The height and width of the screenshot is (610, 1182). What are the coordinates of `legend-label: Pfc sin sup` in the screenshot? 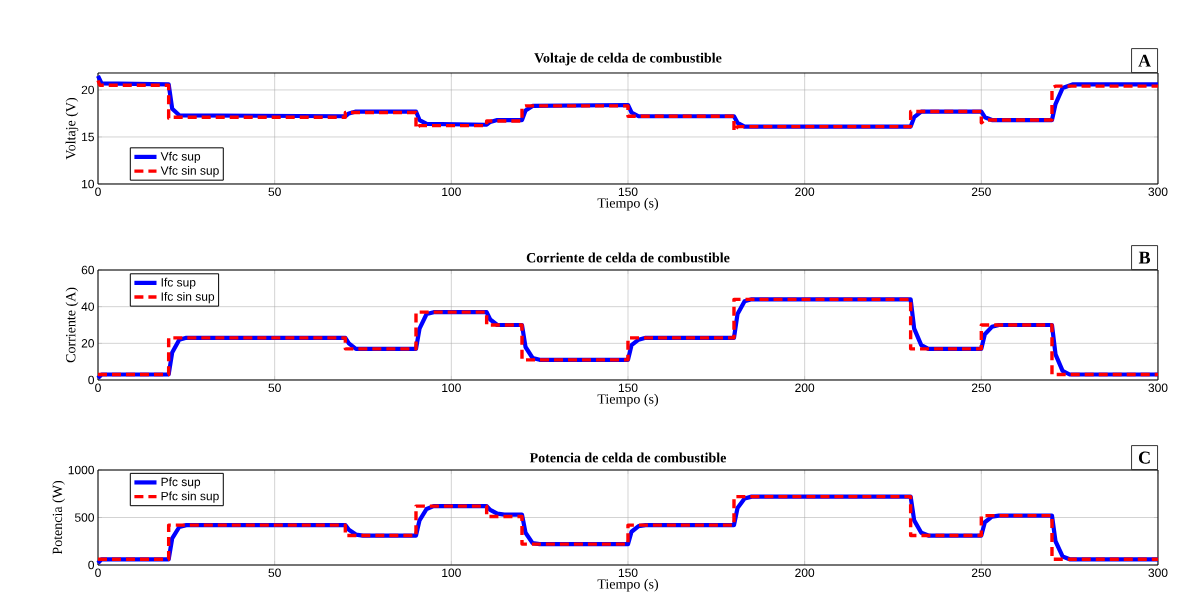 It's located at (190, 497).